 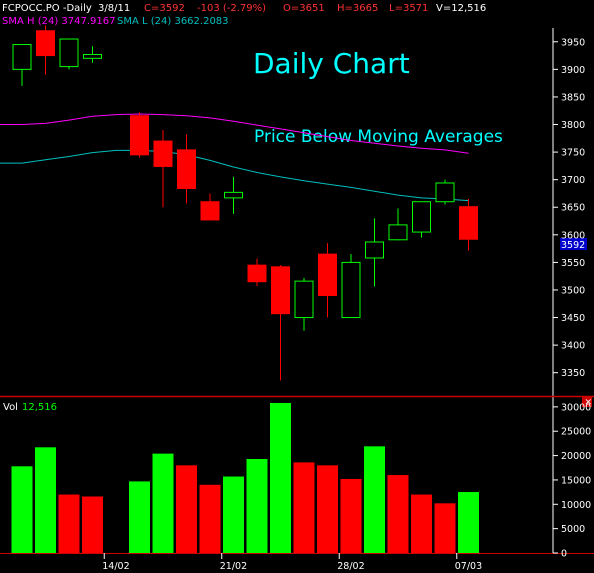 What do you see at coordinates (231, 8) in the screenshot?
I see `header-change: -103 (-2.79%)` at bounding box center [231, 8].